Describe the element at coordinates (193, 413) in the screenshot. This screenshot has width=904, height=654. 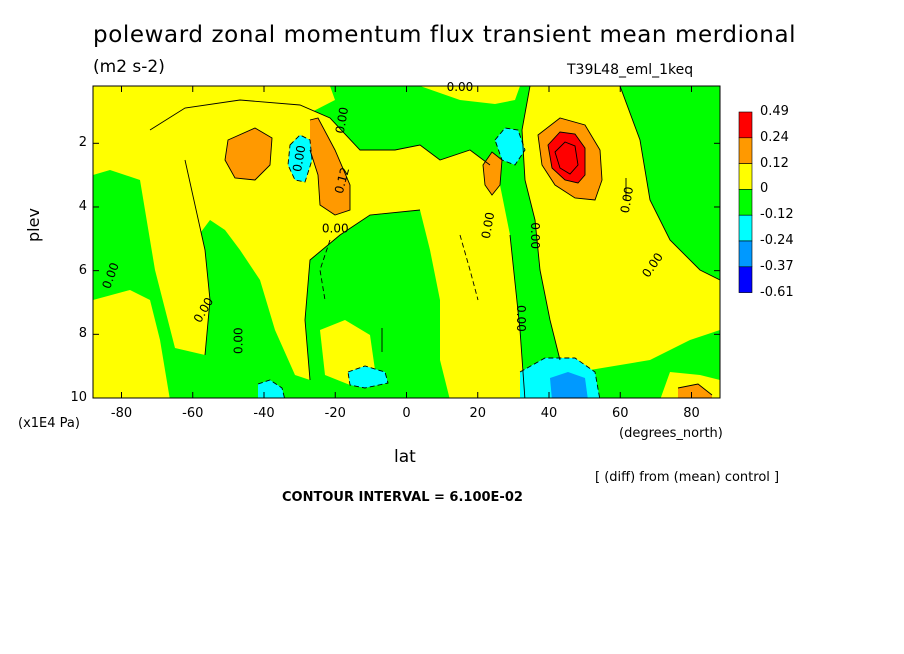
I see `x-tick-label: -60` at that location.